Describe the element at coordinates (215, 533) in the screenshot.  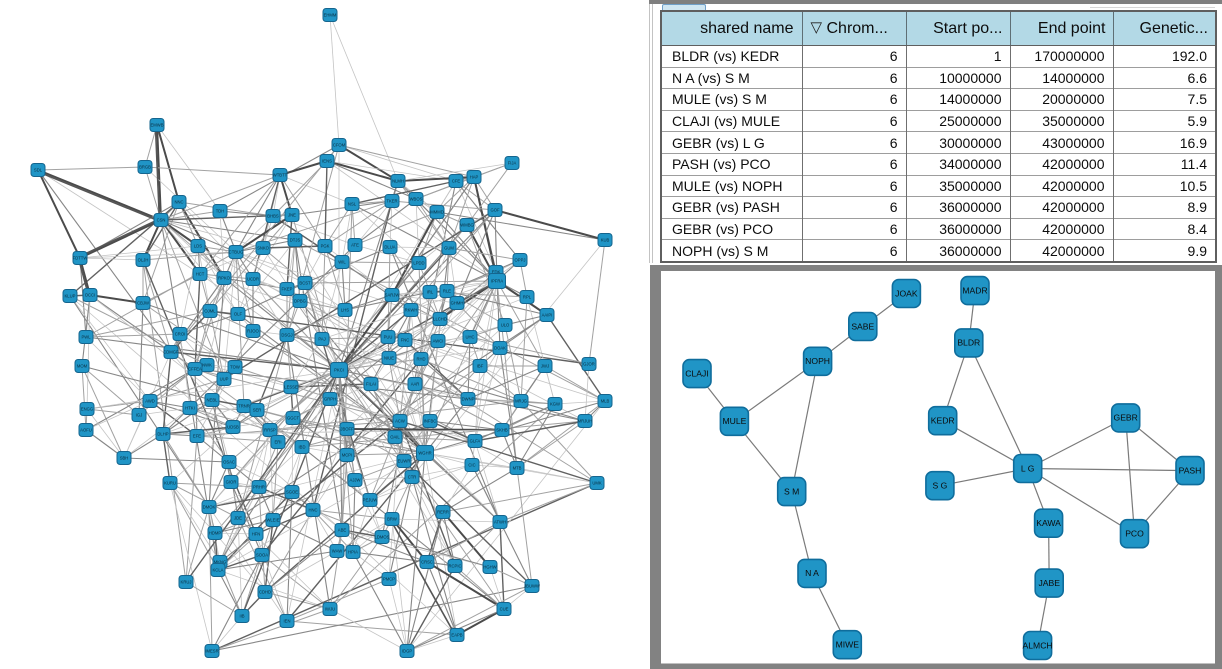
I see `svg-text: HDMP` at that location.